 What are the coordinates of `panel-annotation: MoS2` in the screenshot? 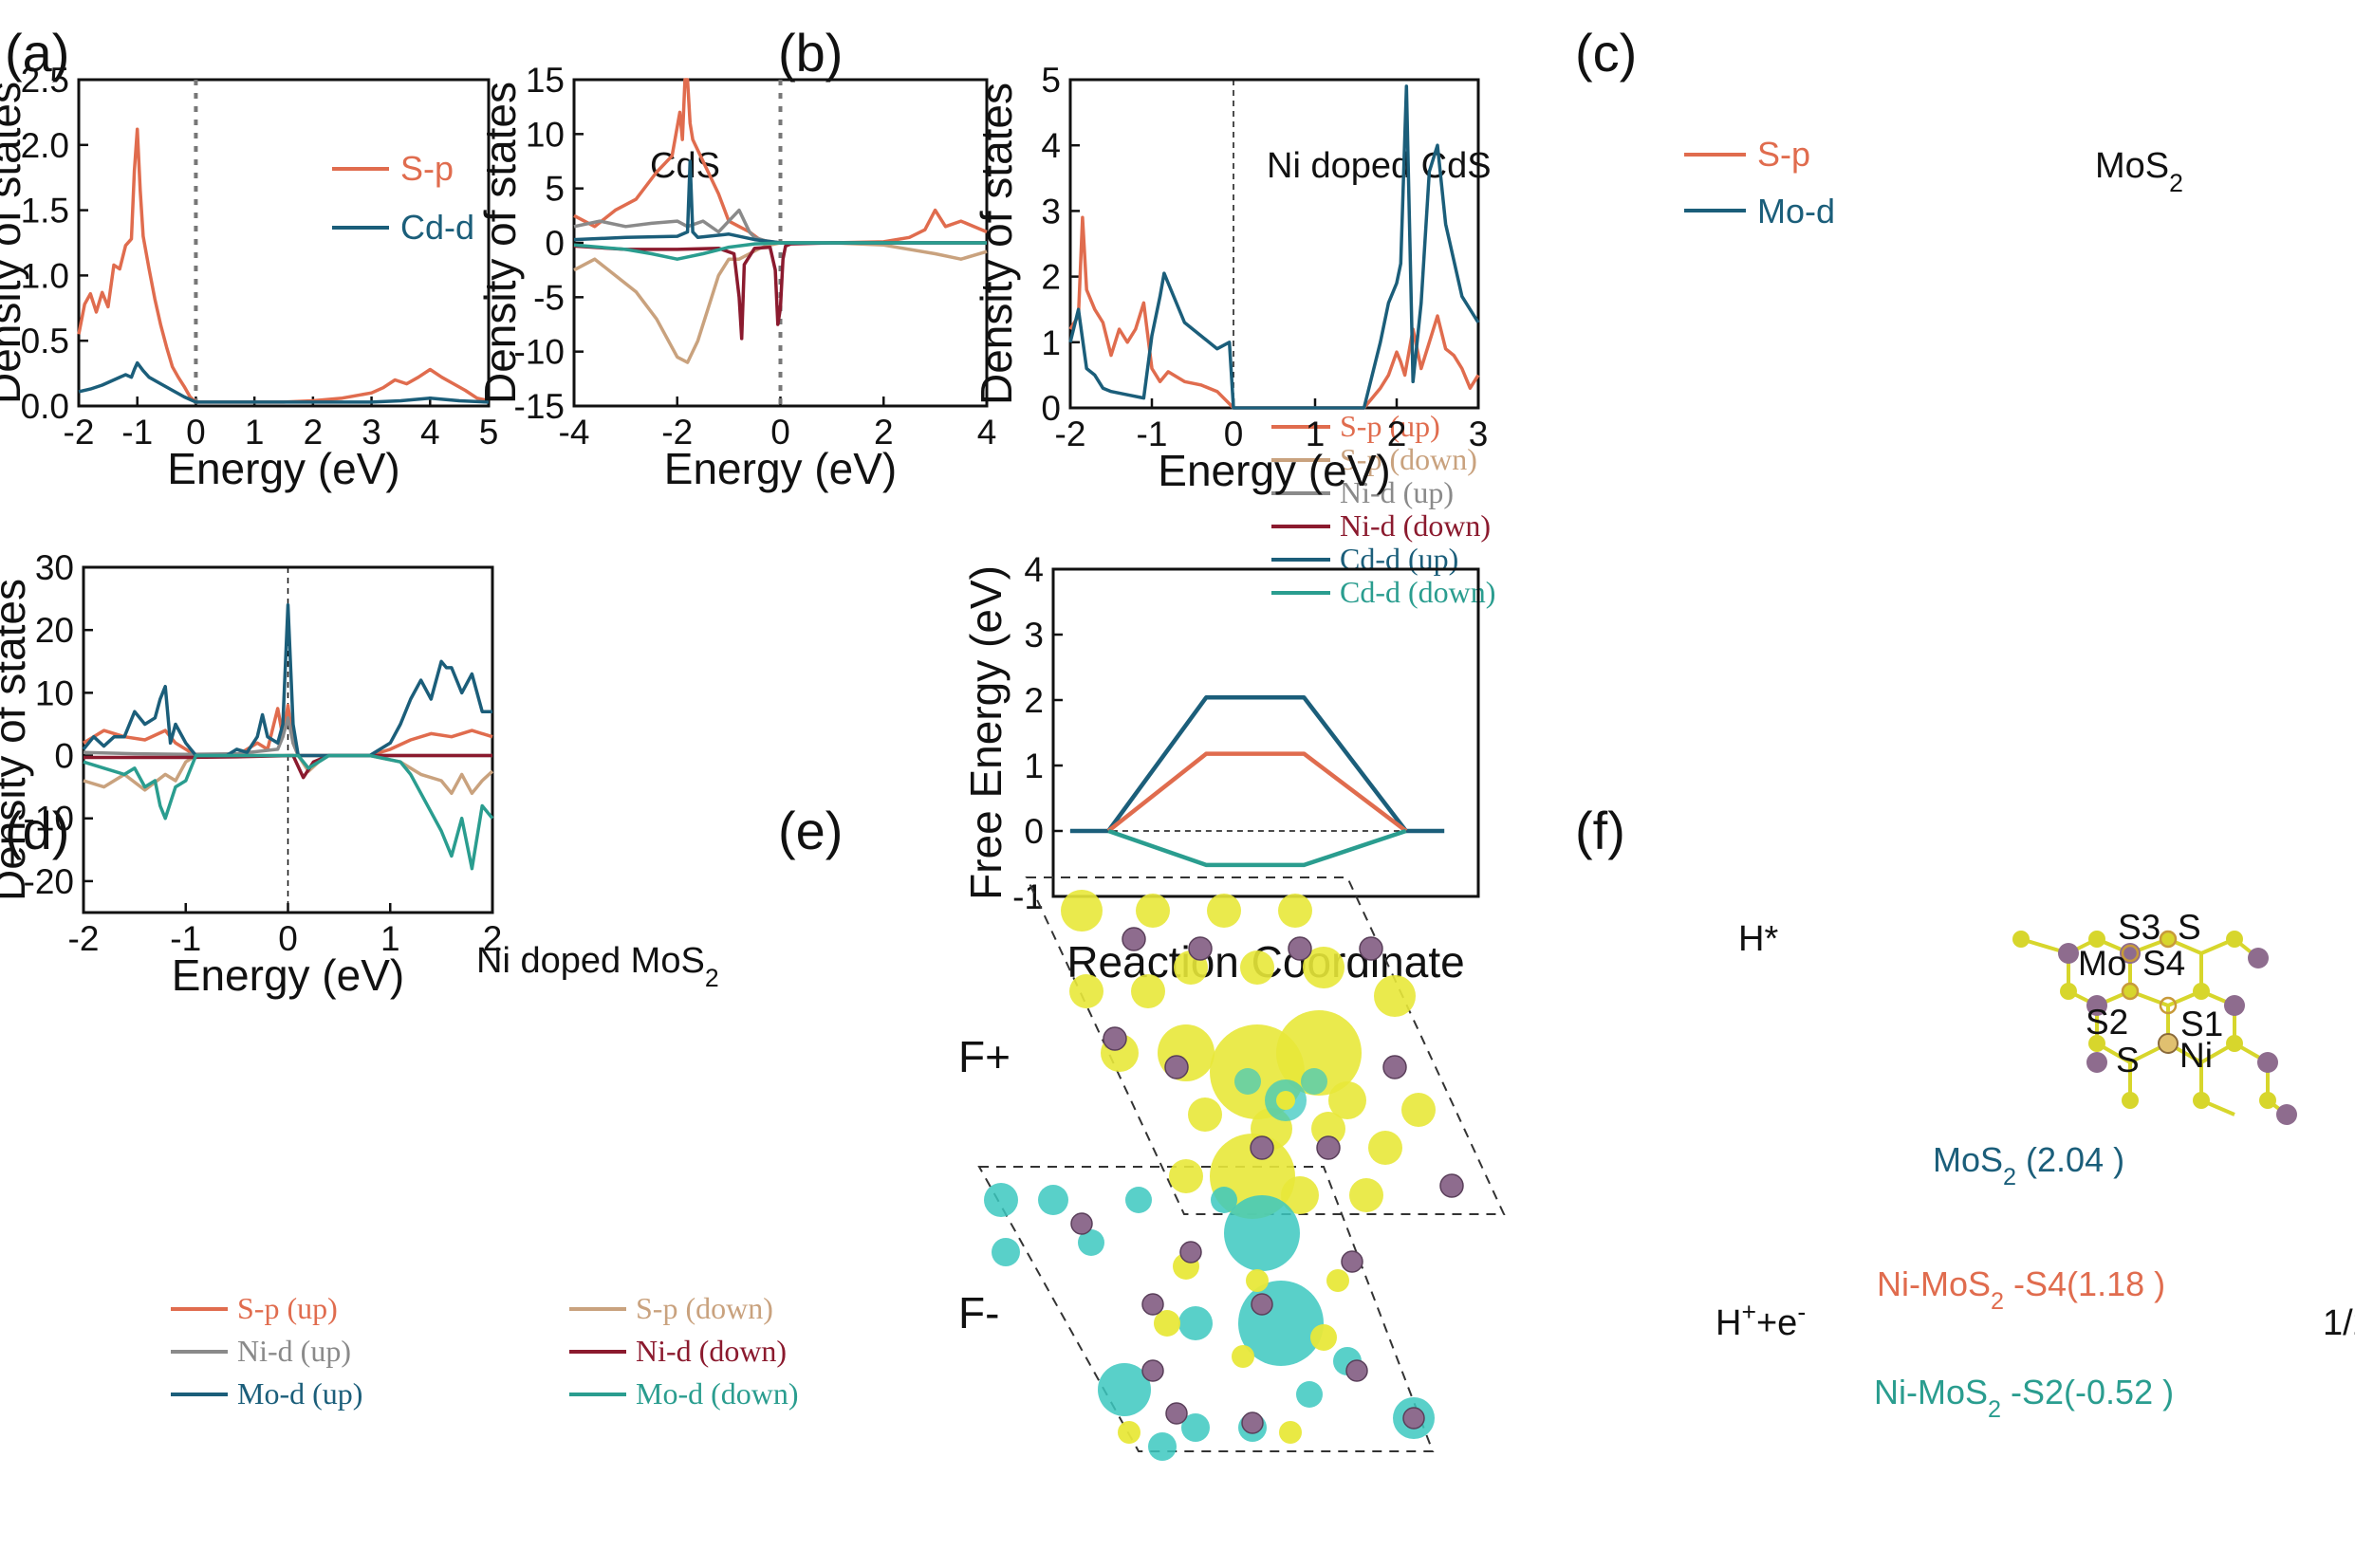 It's located at (2139, 172).